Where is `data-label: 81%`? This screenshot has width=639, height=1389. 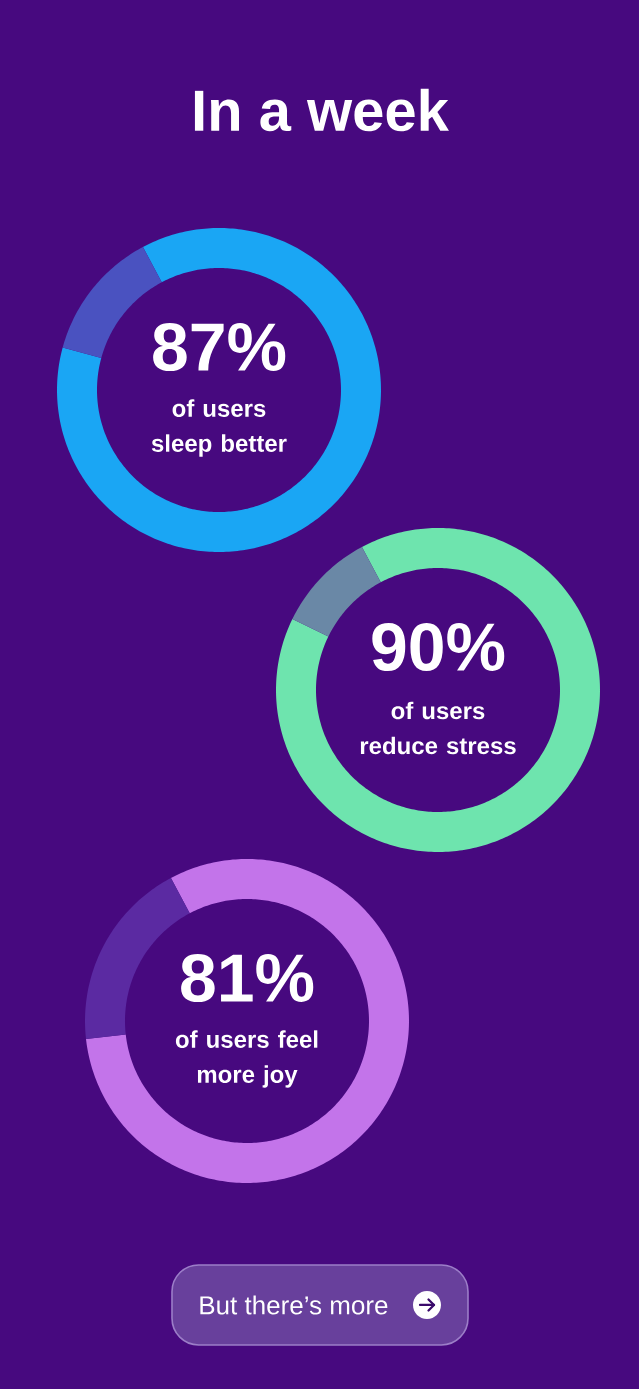 data-label: 81% is located at coordinates (247, 978).